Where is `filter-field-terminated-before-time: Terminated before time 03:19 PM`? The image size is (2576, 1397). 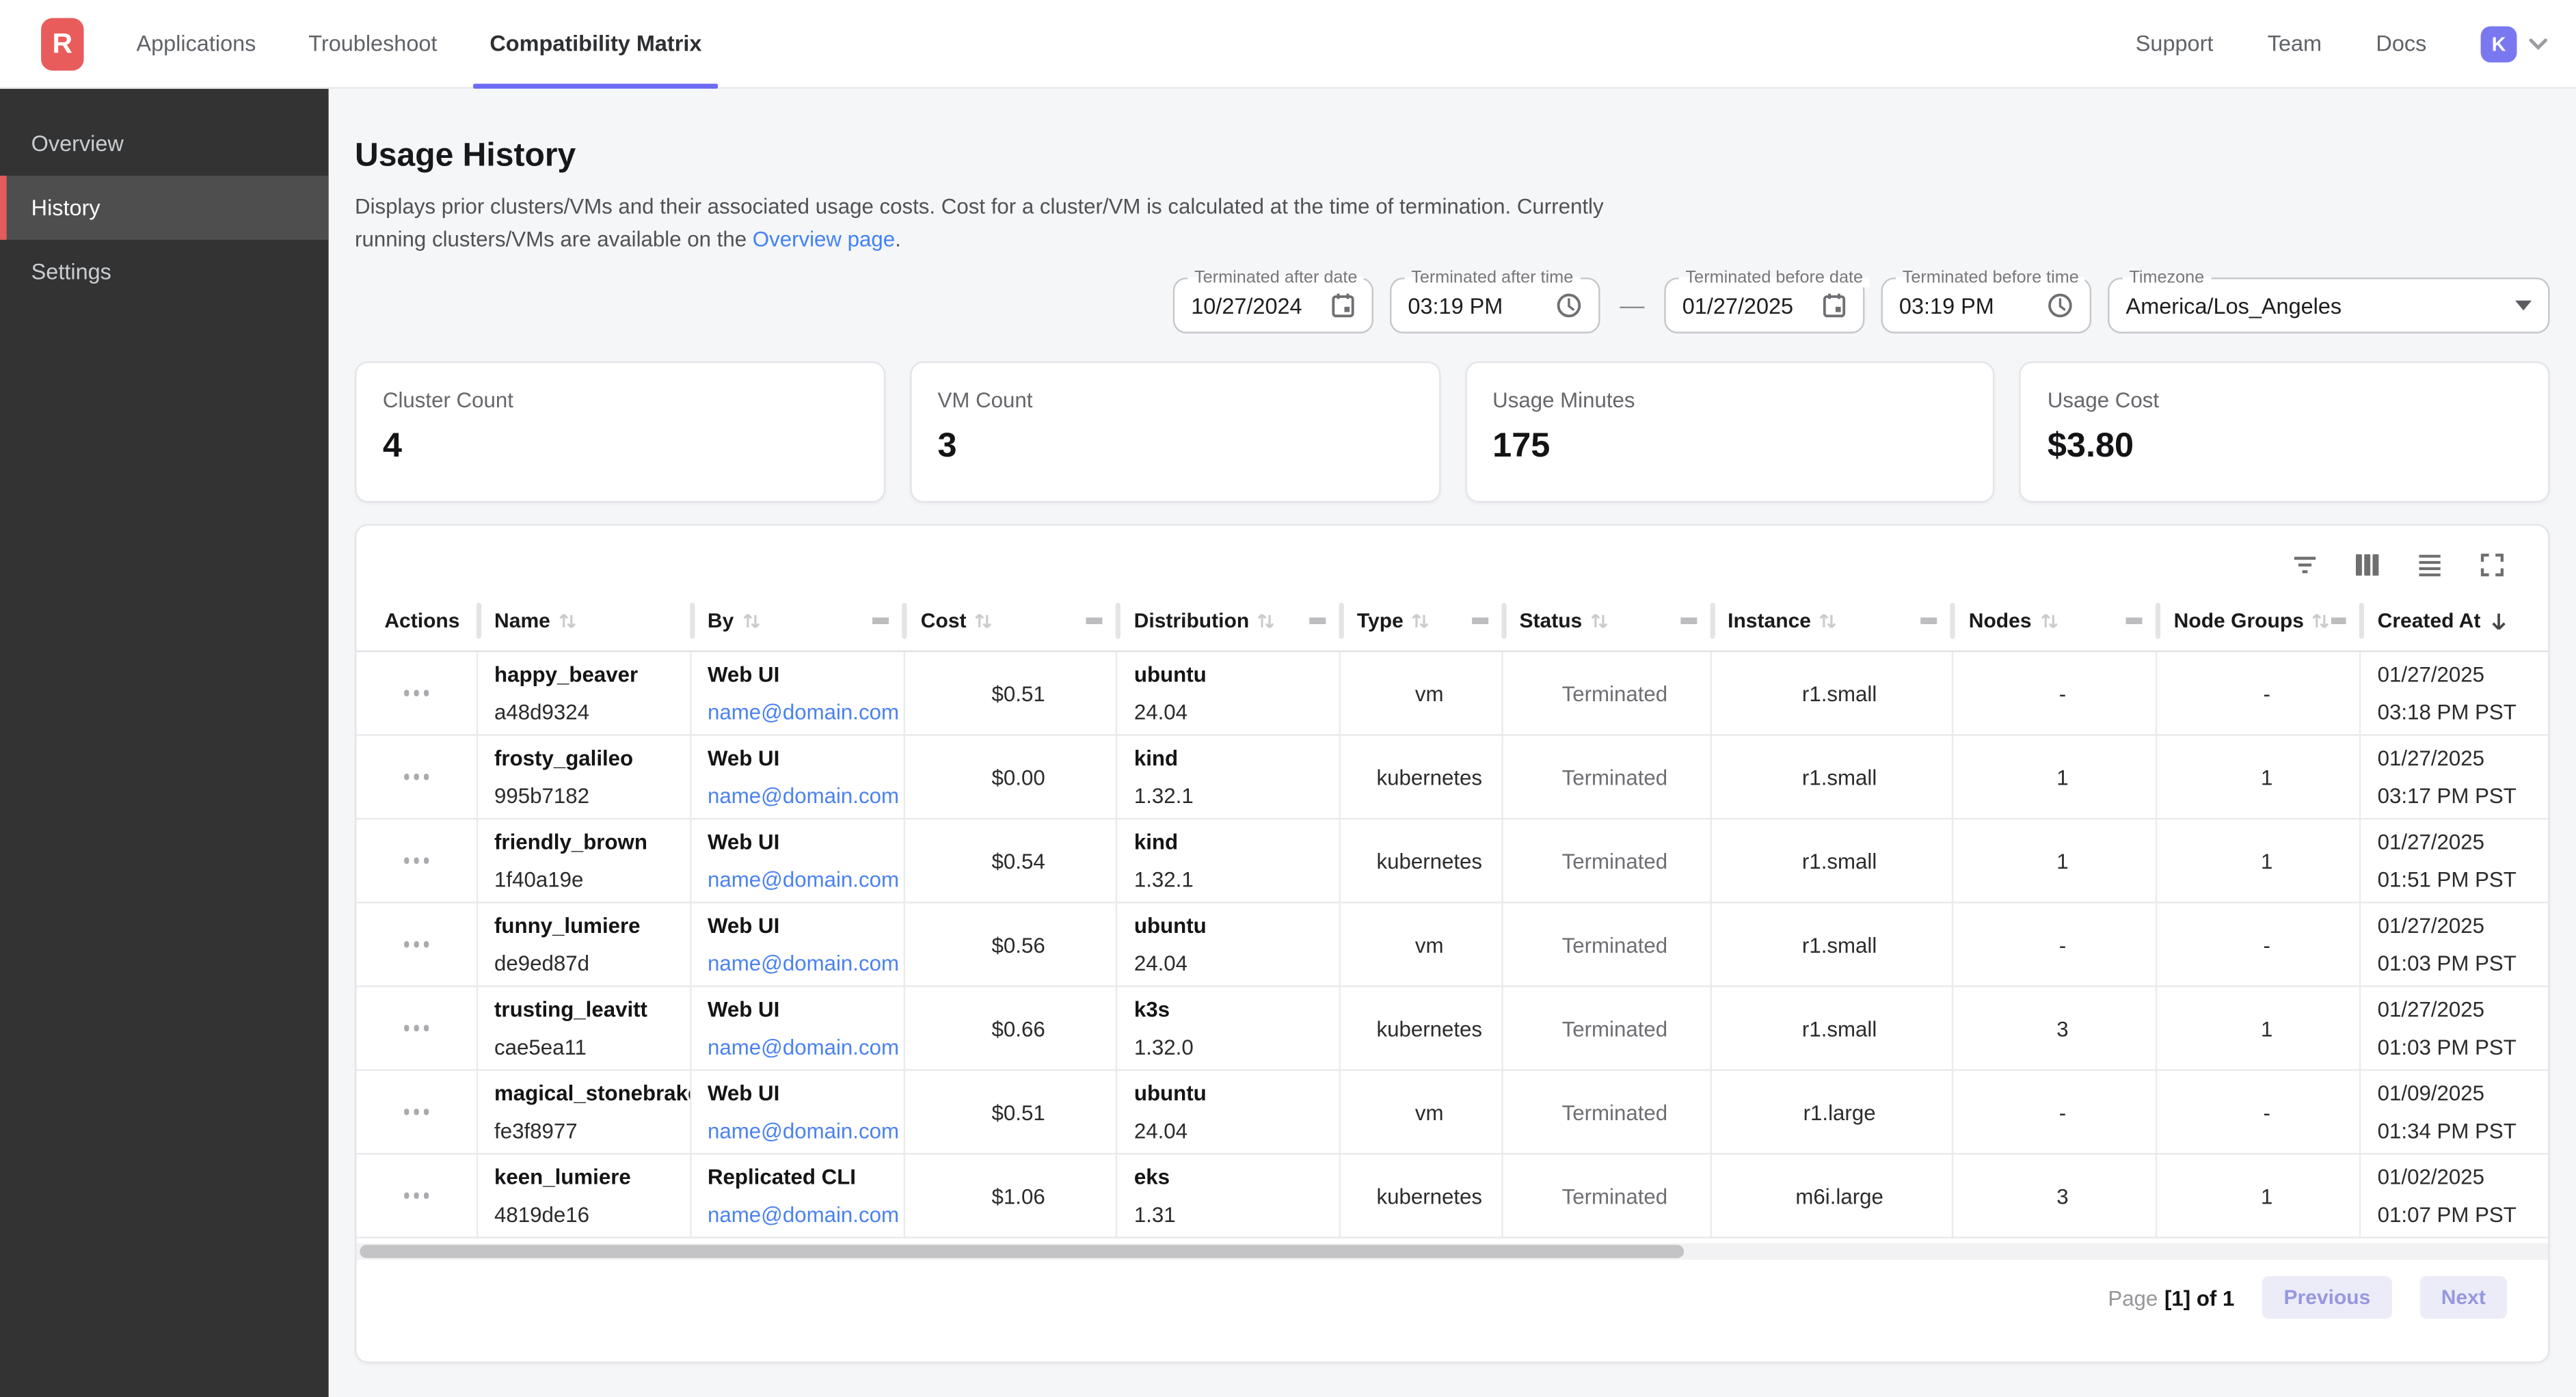 filter-field-terminated-before-time: Terminated before time 03:19 PM is located at coordinates (1986, 300).